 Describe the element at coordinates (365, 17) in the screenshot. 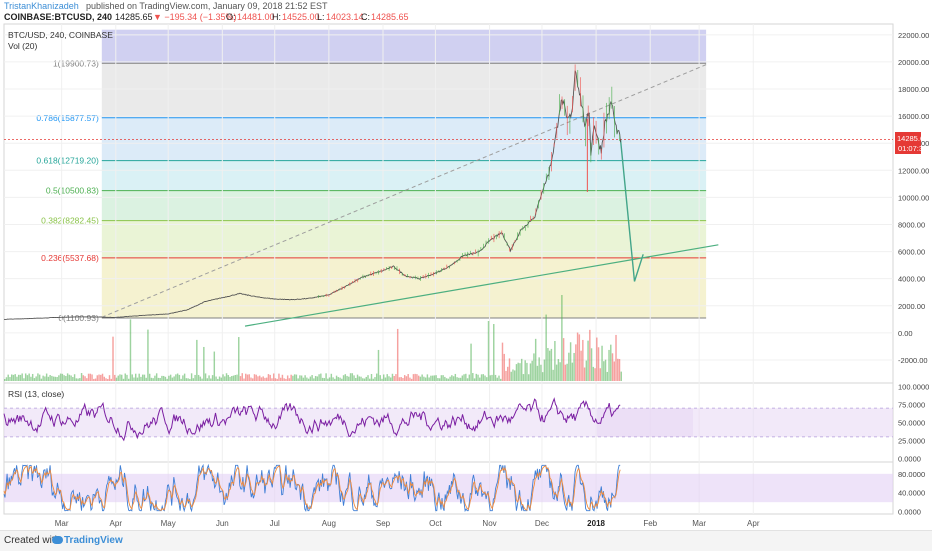

I see `header-c-label: C:` at that location.